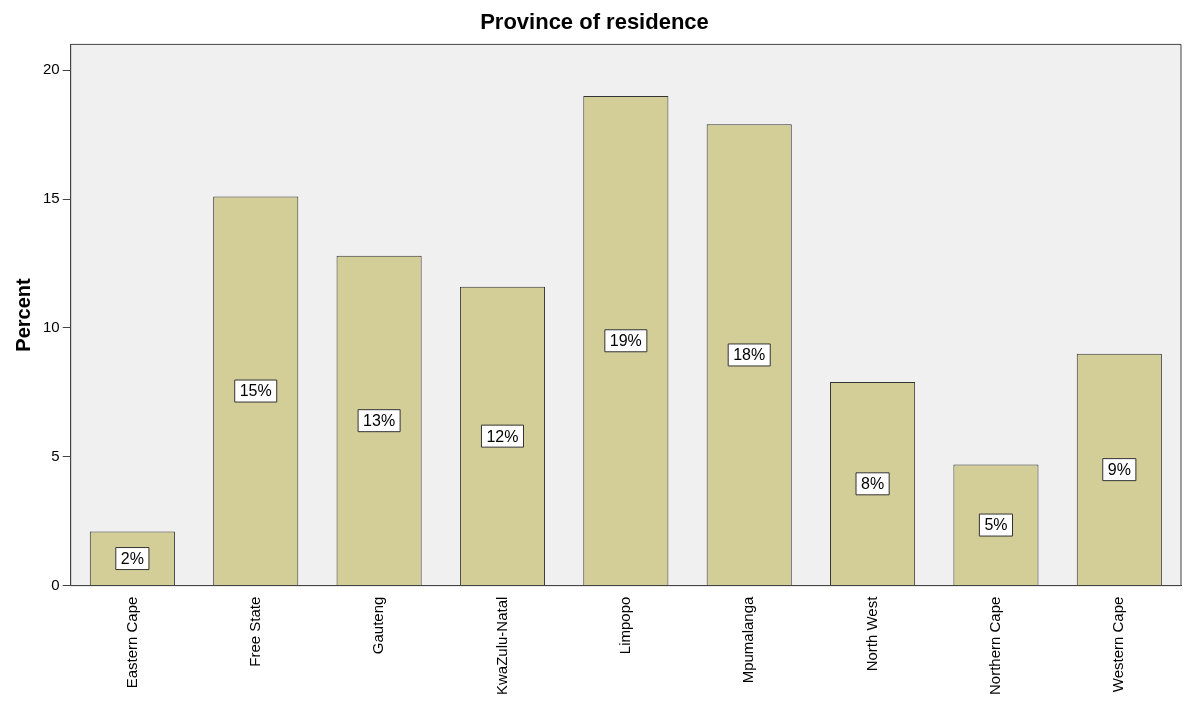 The image size is (1197, 706). Describe the element at coordinates (132, 558) in the screenshot. I see `data-label: 2%` at that location.